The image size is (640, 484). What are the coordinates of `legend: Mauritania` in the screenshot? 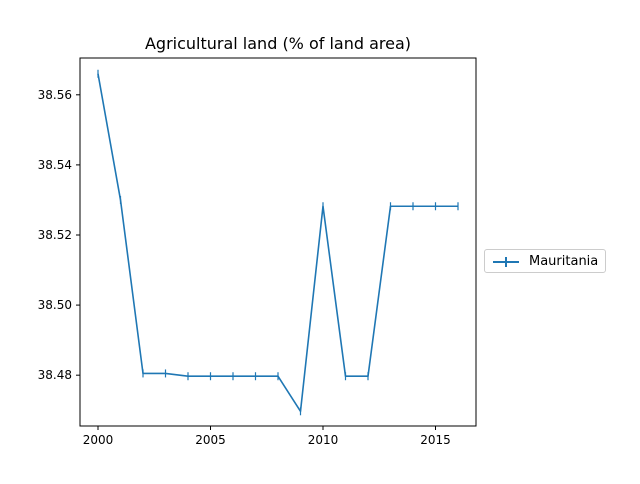 It's located at (545, 261).